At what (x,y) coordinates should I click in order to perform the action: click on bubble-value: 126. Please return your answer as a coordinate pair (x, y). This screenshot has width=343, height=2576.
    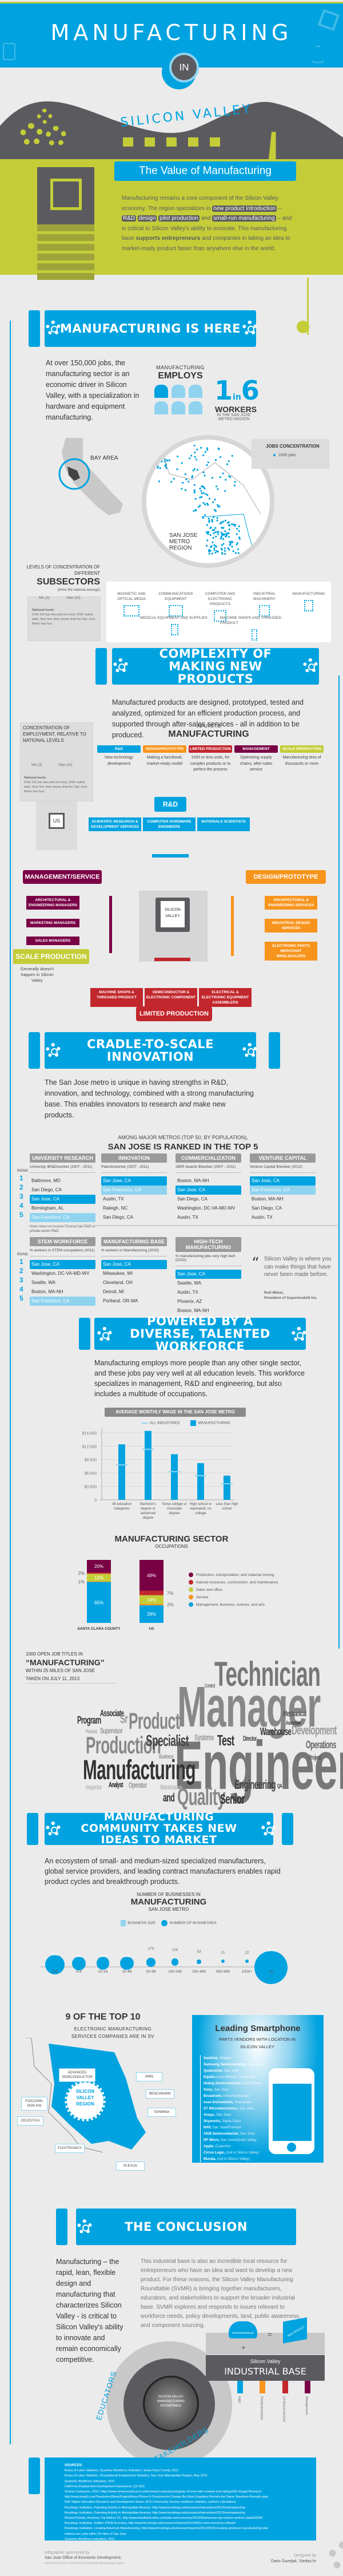
    Looking at the image, I should click on (175, 1949).